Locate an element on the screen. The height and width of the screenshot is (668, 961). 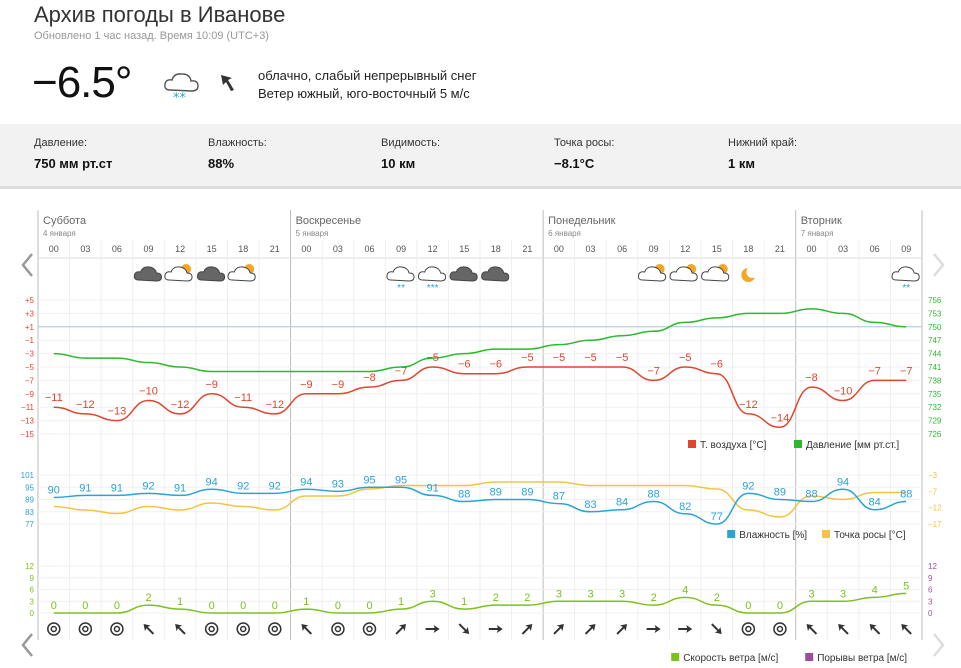
humidity-series-line is located at coordinates (480, 505).